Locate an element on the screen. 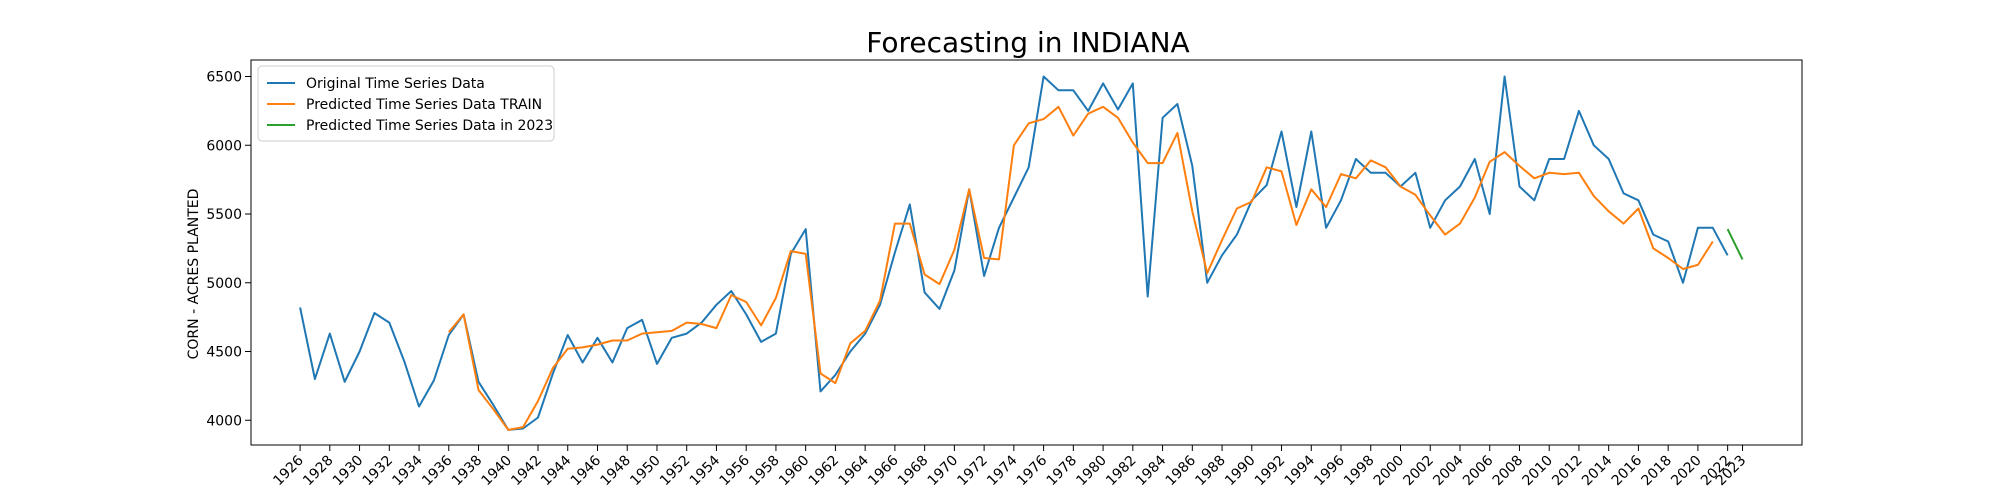 The image size is (2000, 500). x-tick-label: 1968 is located at coordinates (913, 471).